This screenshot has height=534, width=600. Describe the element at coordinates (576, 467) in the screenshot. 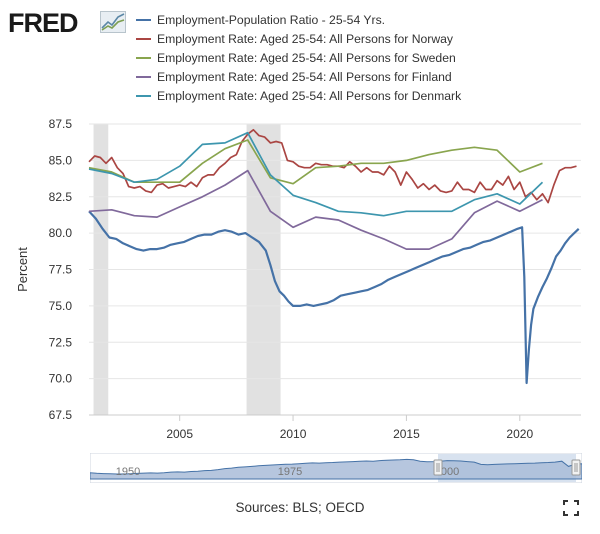

I see `navigator-handle-right` at that location.